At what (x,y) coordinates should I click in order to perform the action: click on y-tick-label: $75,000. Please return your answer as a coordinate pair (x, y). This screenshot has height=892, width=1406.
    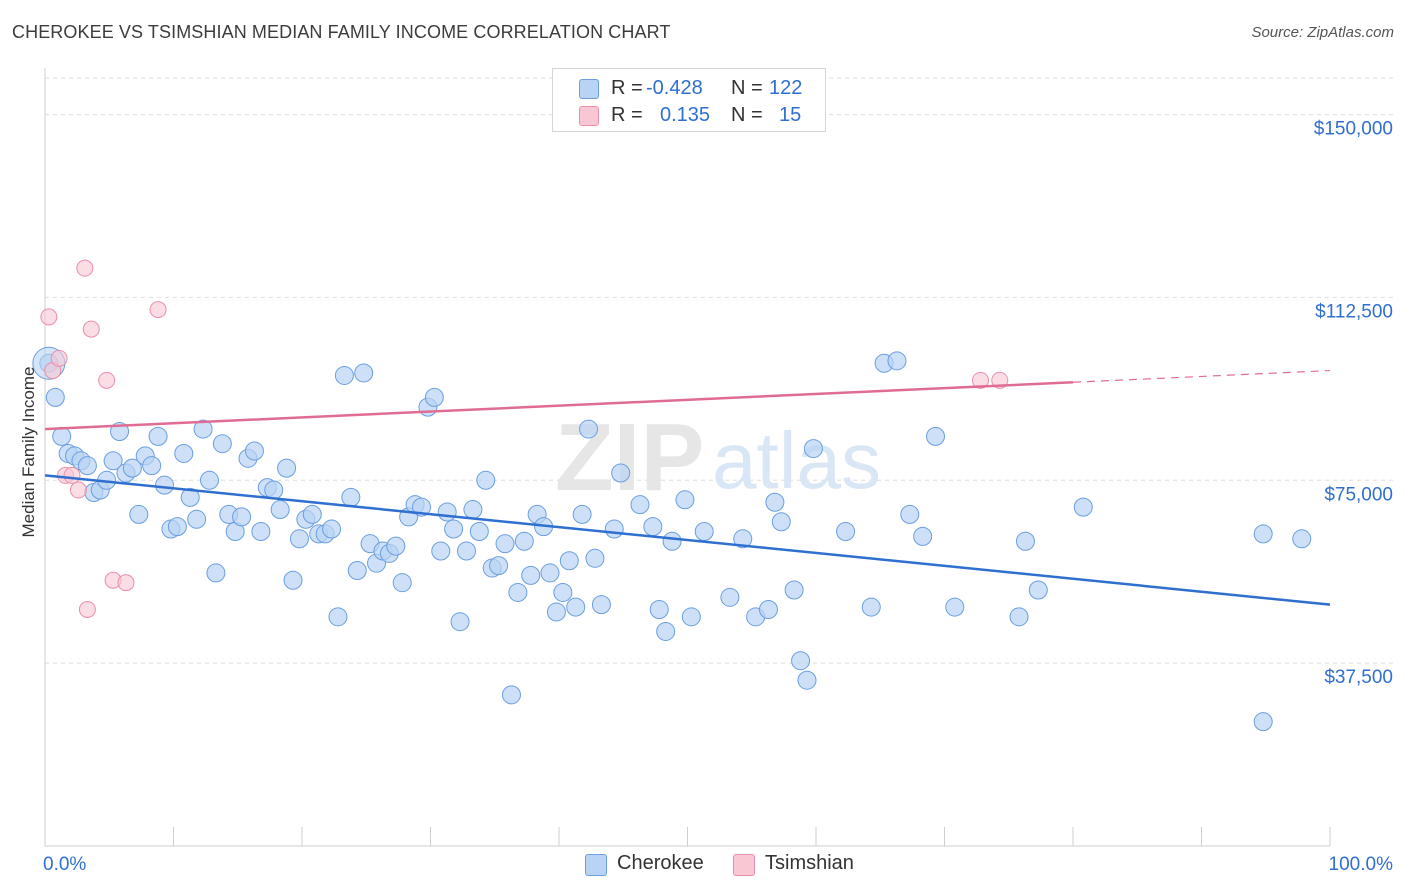
    Looking at the image, I should click on (1358, 494).